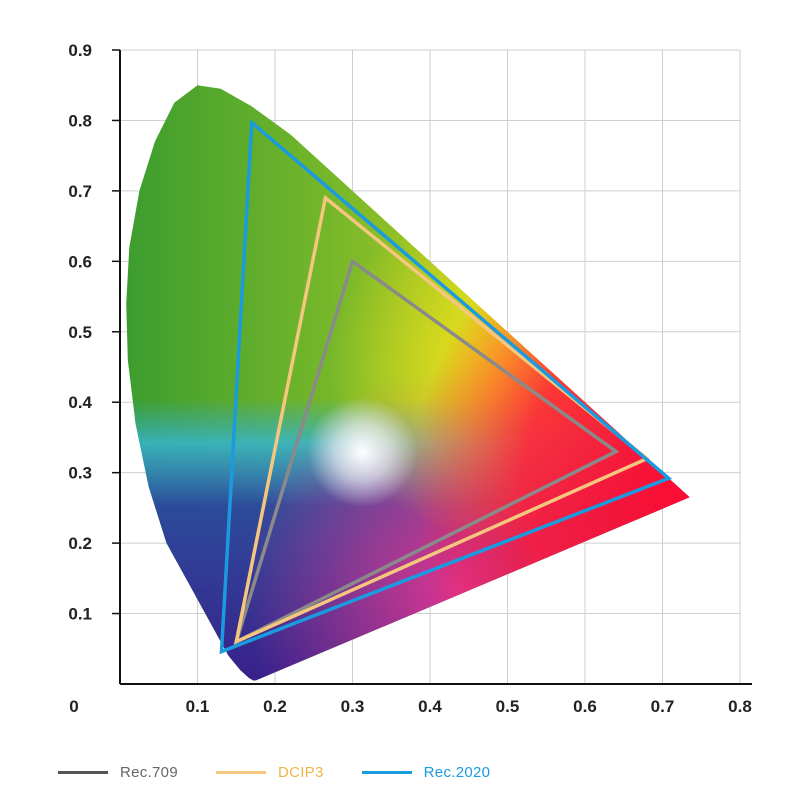  I want to click on legend-label-rec2020: Rec.2020, so click(457, 772).